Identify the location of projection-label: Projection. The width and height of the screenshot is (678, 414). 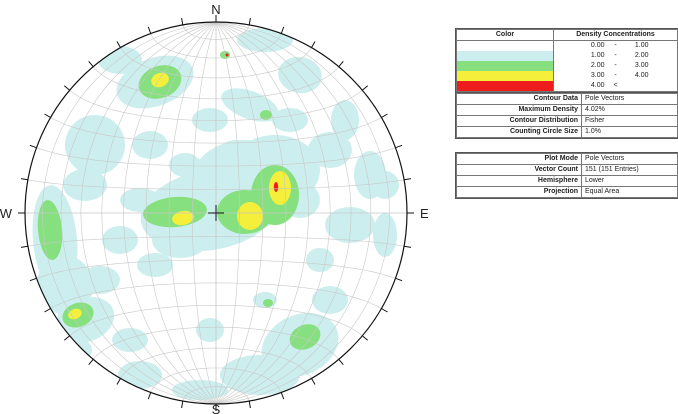
(519, 192).